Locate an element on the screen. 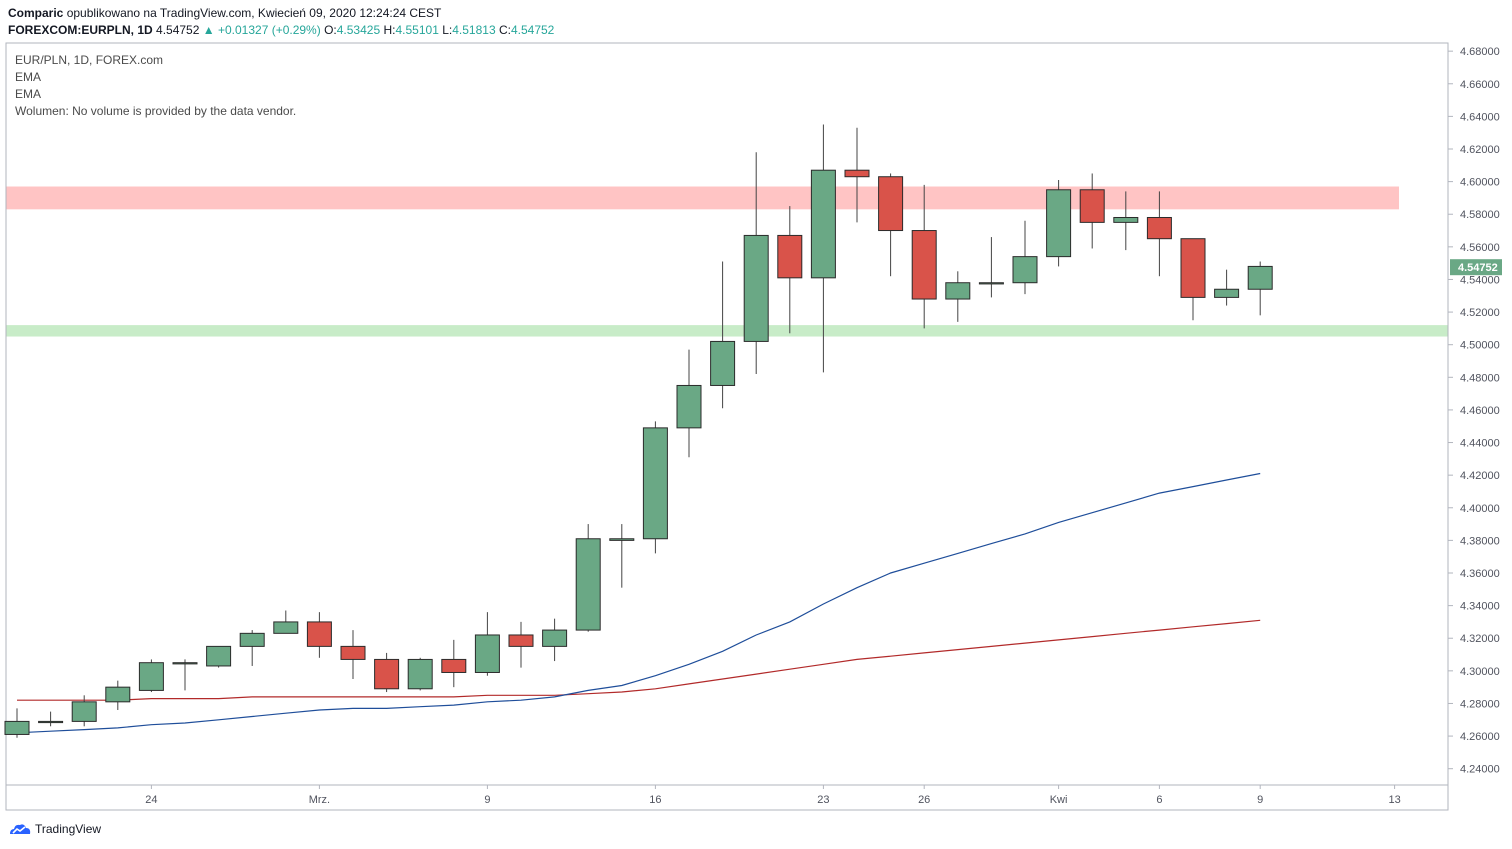 The image size is (1512, 849). close-value: 4.54752 is located at coordinates (532, 30).